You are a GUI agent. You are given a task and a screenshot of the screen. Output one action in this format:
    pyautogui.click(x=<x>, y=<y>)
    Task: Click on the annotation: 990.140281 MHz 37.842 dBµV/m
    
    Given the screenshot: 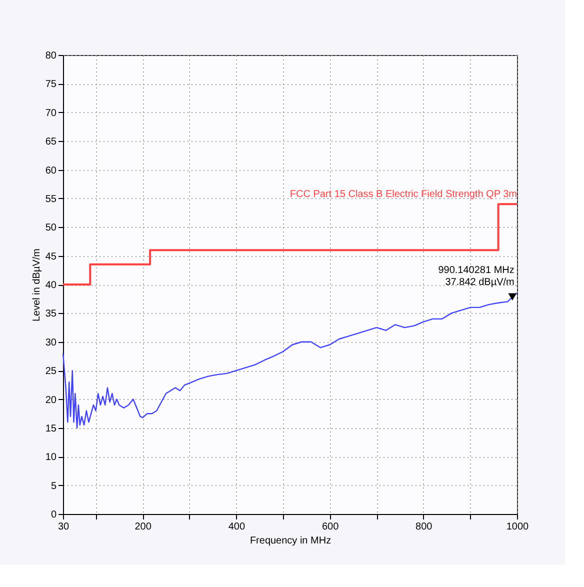 What is the action you would take?
    pyautogui.click(x=476, y=276)
    